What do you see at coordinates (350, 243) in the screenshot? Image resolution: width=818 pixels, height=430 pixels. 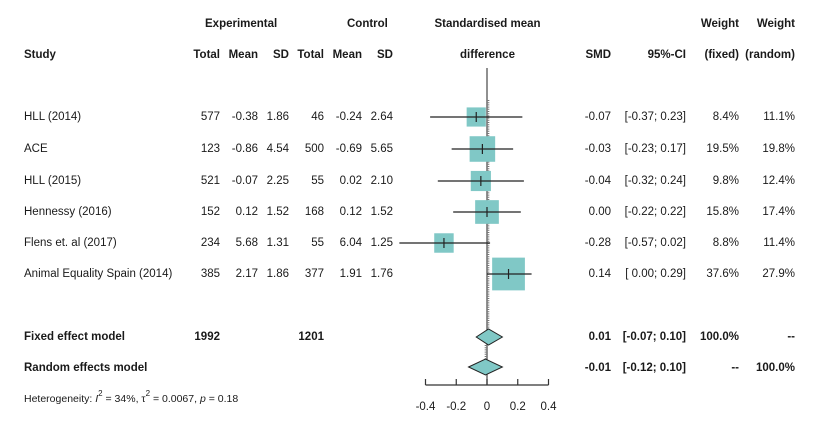 I see `c-mean: 6.04` at bounding box center [350, 243].